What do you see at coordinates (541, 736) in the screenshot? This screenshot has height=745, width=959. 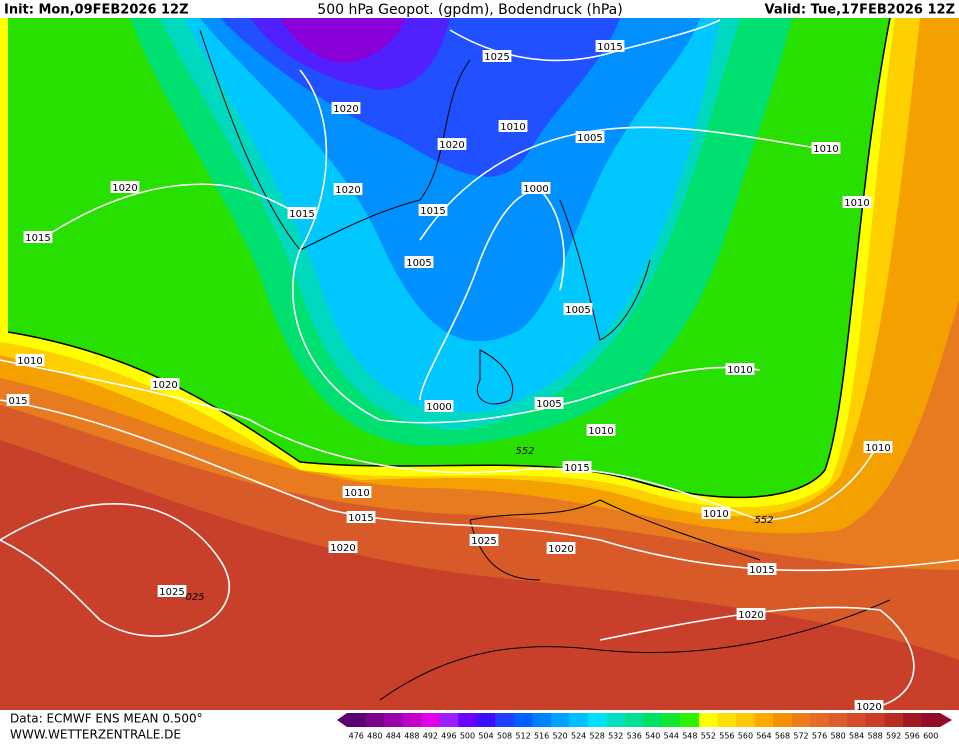 I see `scale-label: 516` at bounding box center [541, 736].